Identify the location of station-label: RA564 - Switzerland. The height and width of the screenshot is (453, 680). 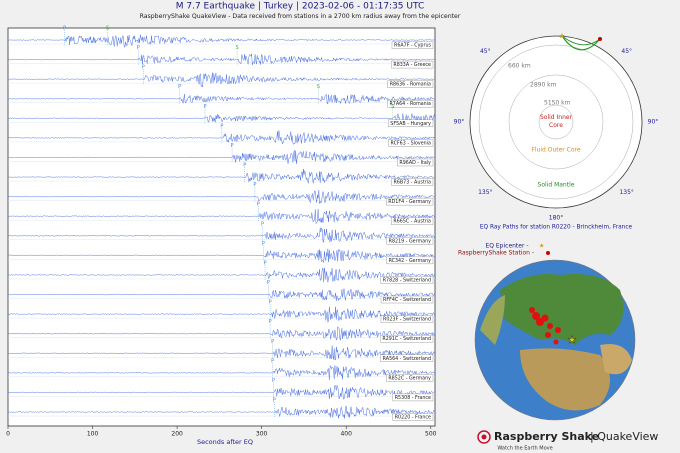
(407, 359).